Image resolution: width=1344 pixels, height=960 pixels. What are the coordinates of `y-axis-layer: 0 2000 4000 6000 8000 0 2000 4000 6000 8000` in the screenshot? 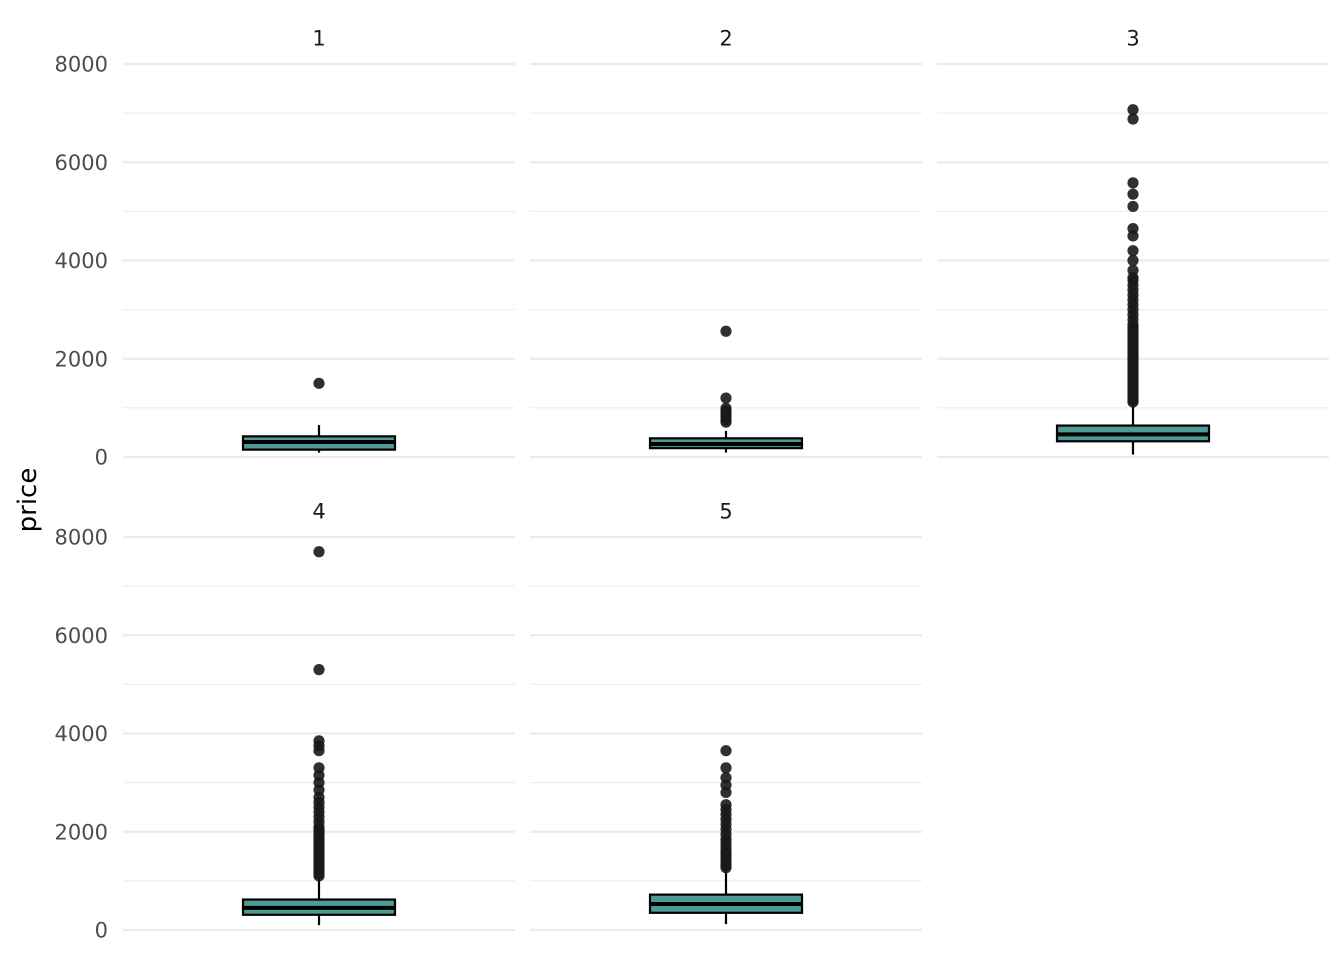 It's located at (81, 498).